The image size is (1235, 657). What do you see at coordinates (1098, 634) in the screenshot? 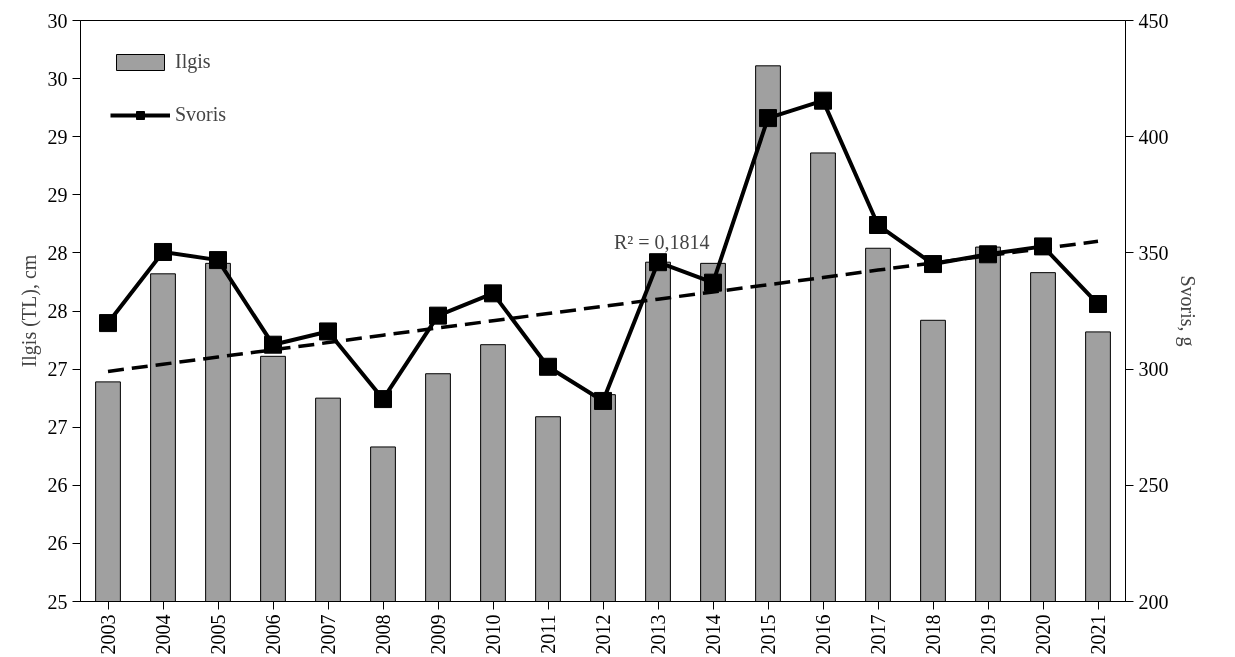
I see `x-tick-label: 2021` at bounding box center [1098, 634].